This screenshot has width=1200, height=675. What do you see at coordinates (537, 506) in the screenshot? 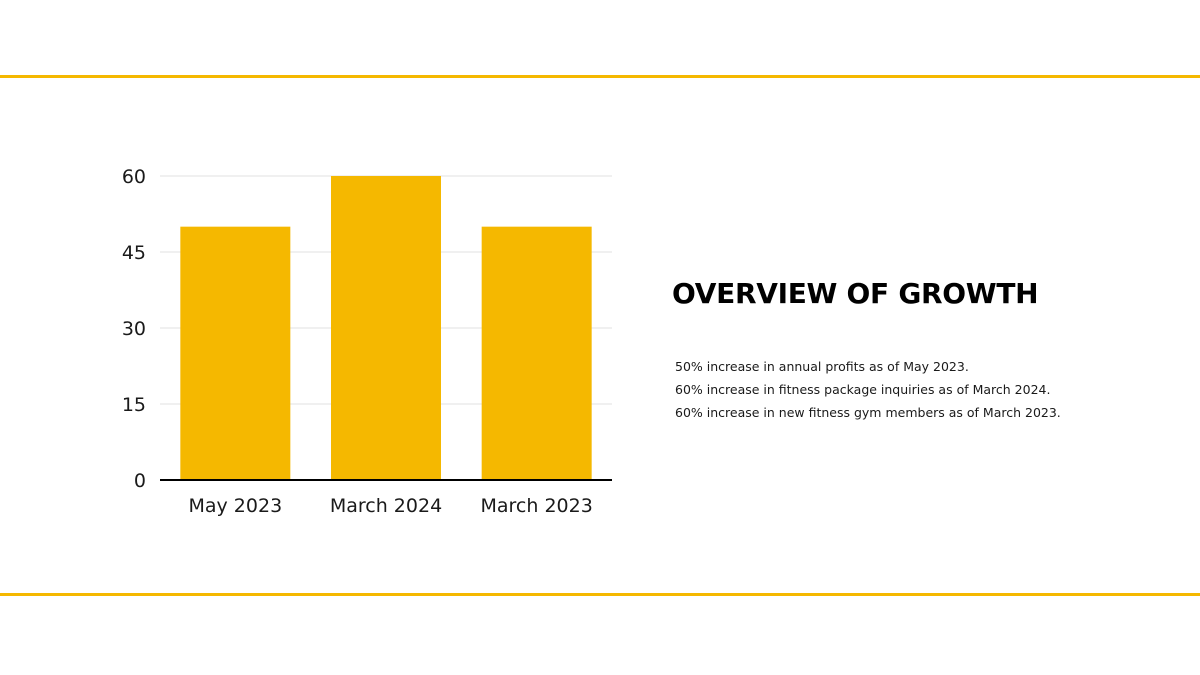
I see `x-tick-label: March 2023` at bounding box center [537, 506].